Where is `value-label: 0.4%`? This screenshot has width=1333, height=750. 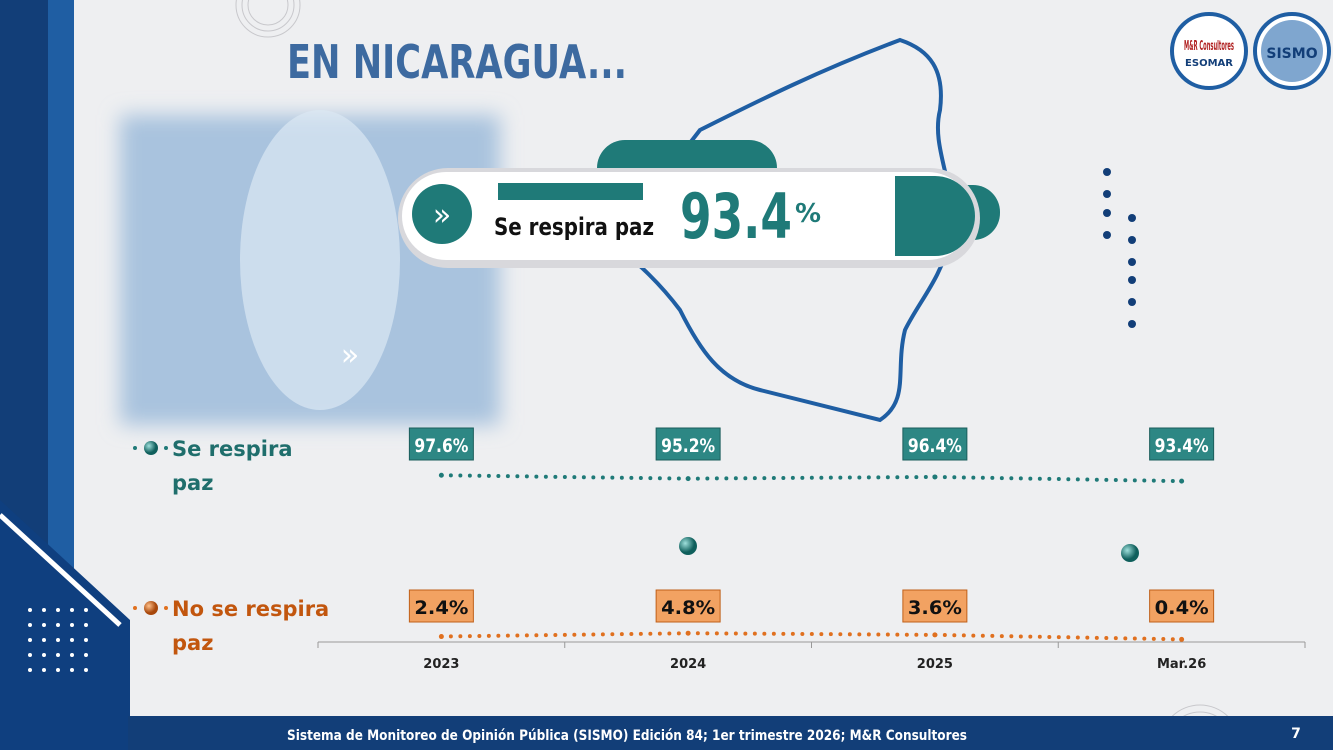
value-label: 0.4% is located at coordinates (1182, 608).